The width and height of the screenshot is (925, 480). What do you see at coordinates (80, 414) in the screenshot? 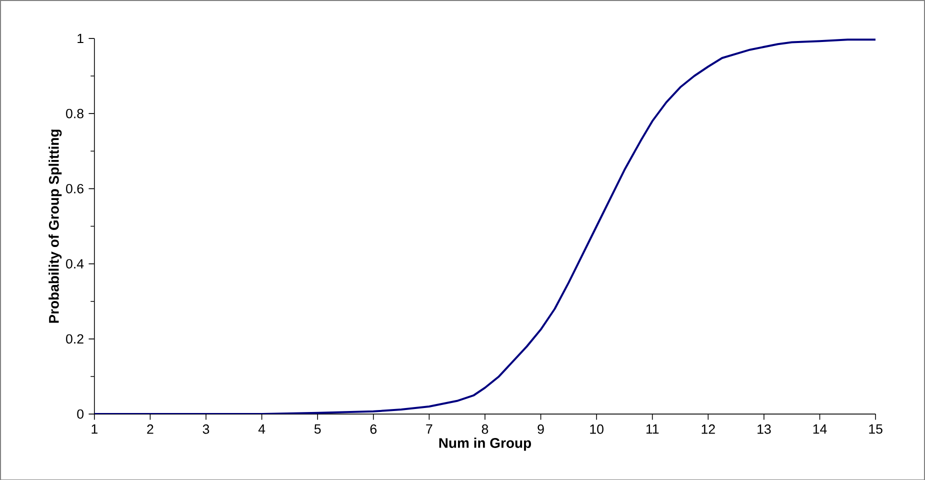
I see `y-tick-label: 0` at bounding box center [80, 414].